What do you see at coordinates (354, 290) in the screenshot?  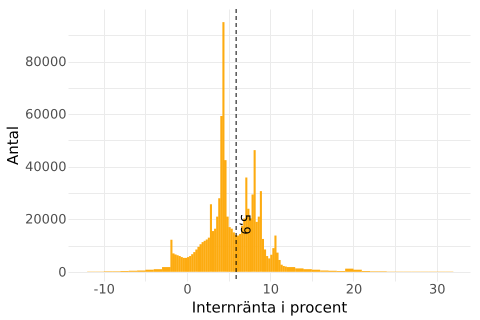 I see `x-tick-label: 20` at bounding box center [354, 290].